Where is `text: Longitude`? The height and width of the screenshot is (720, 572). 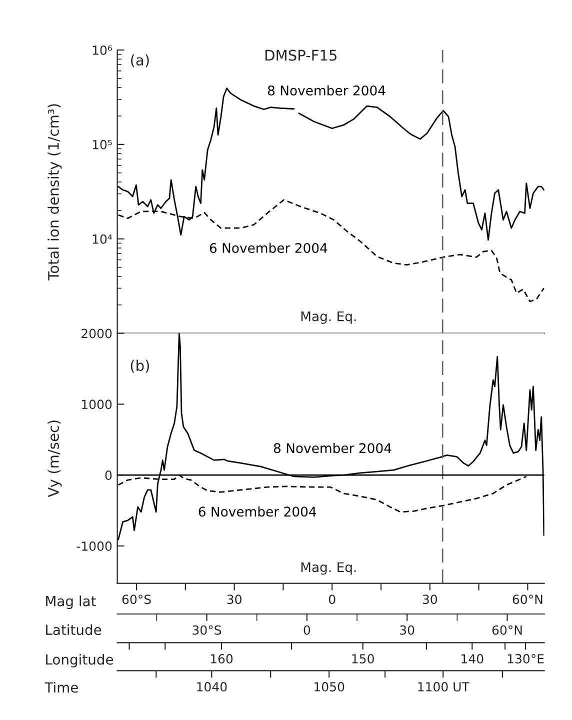 text: Longitude is located at coordinates (80, 661).